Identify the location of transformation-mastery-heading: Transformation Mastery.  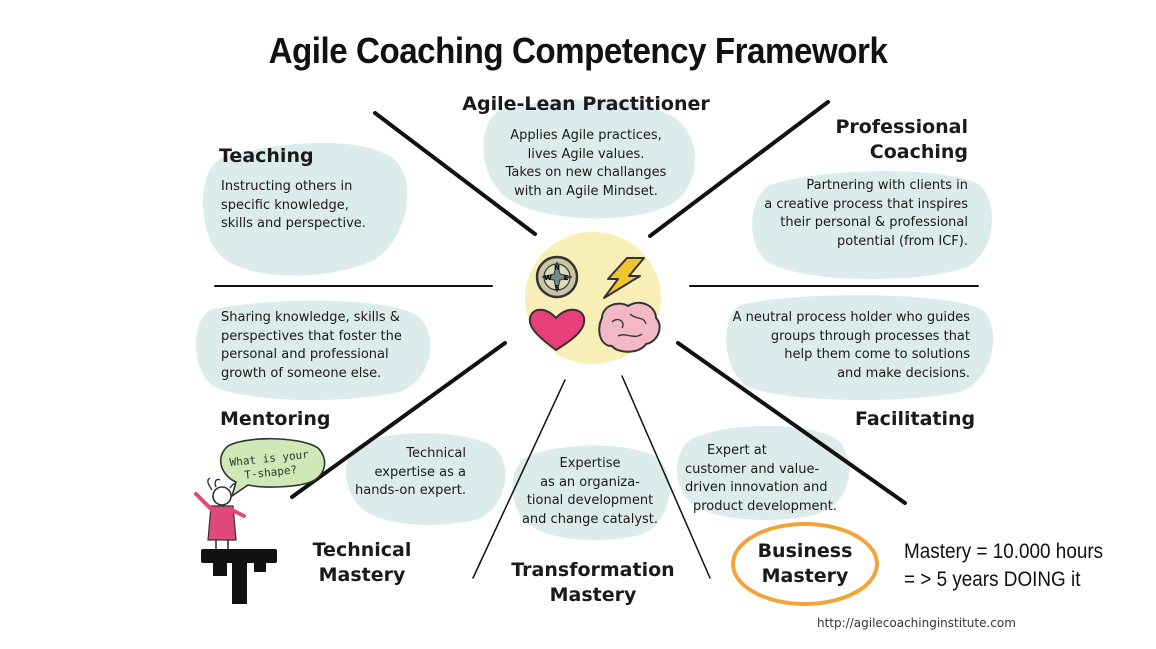
(593, 582).